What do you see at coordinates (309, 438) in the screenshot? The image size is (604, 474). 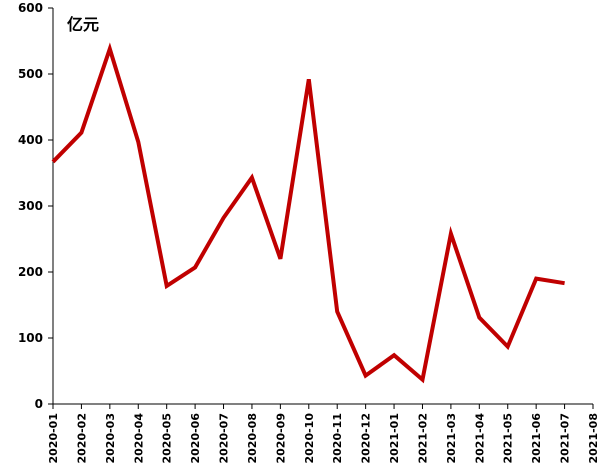 I see `x-tick-label: 2020-10` at bounding box center [309, 438].